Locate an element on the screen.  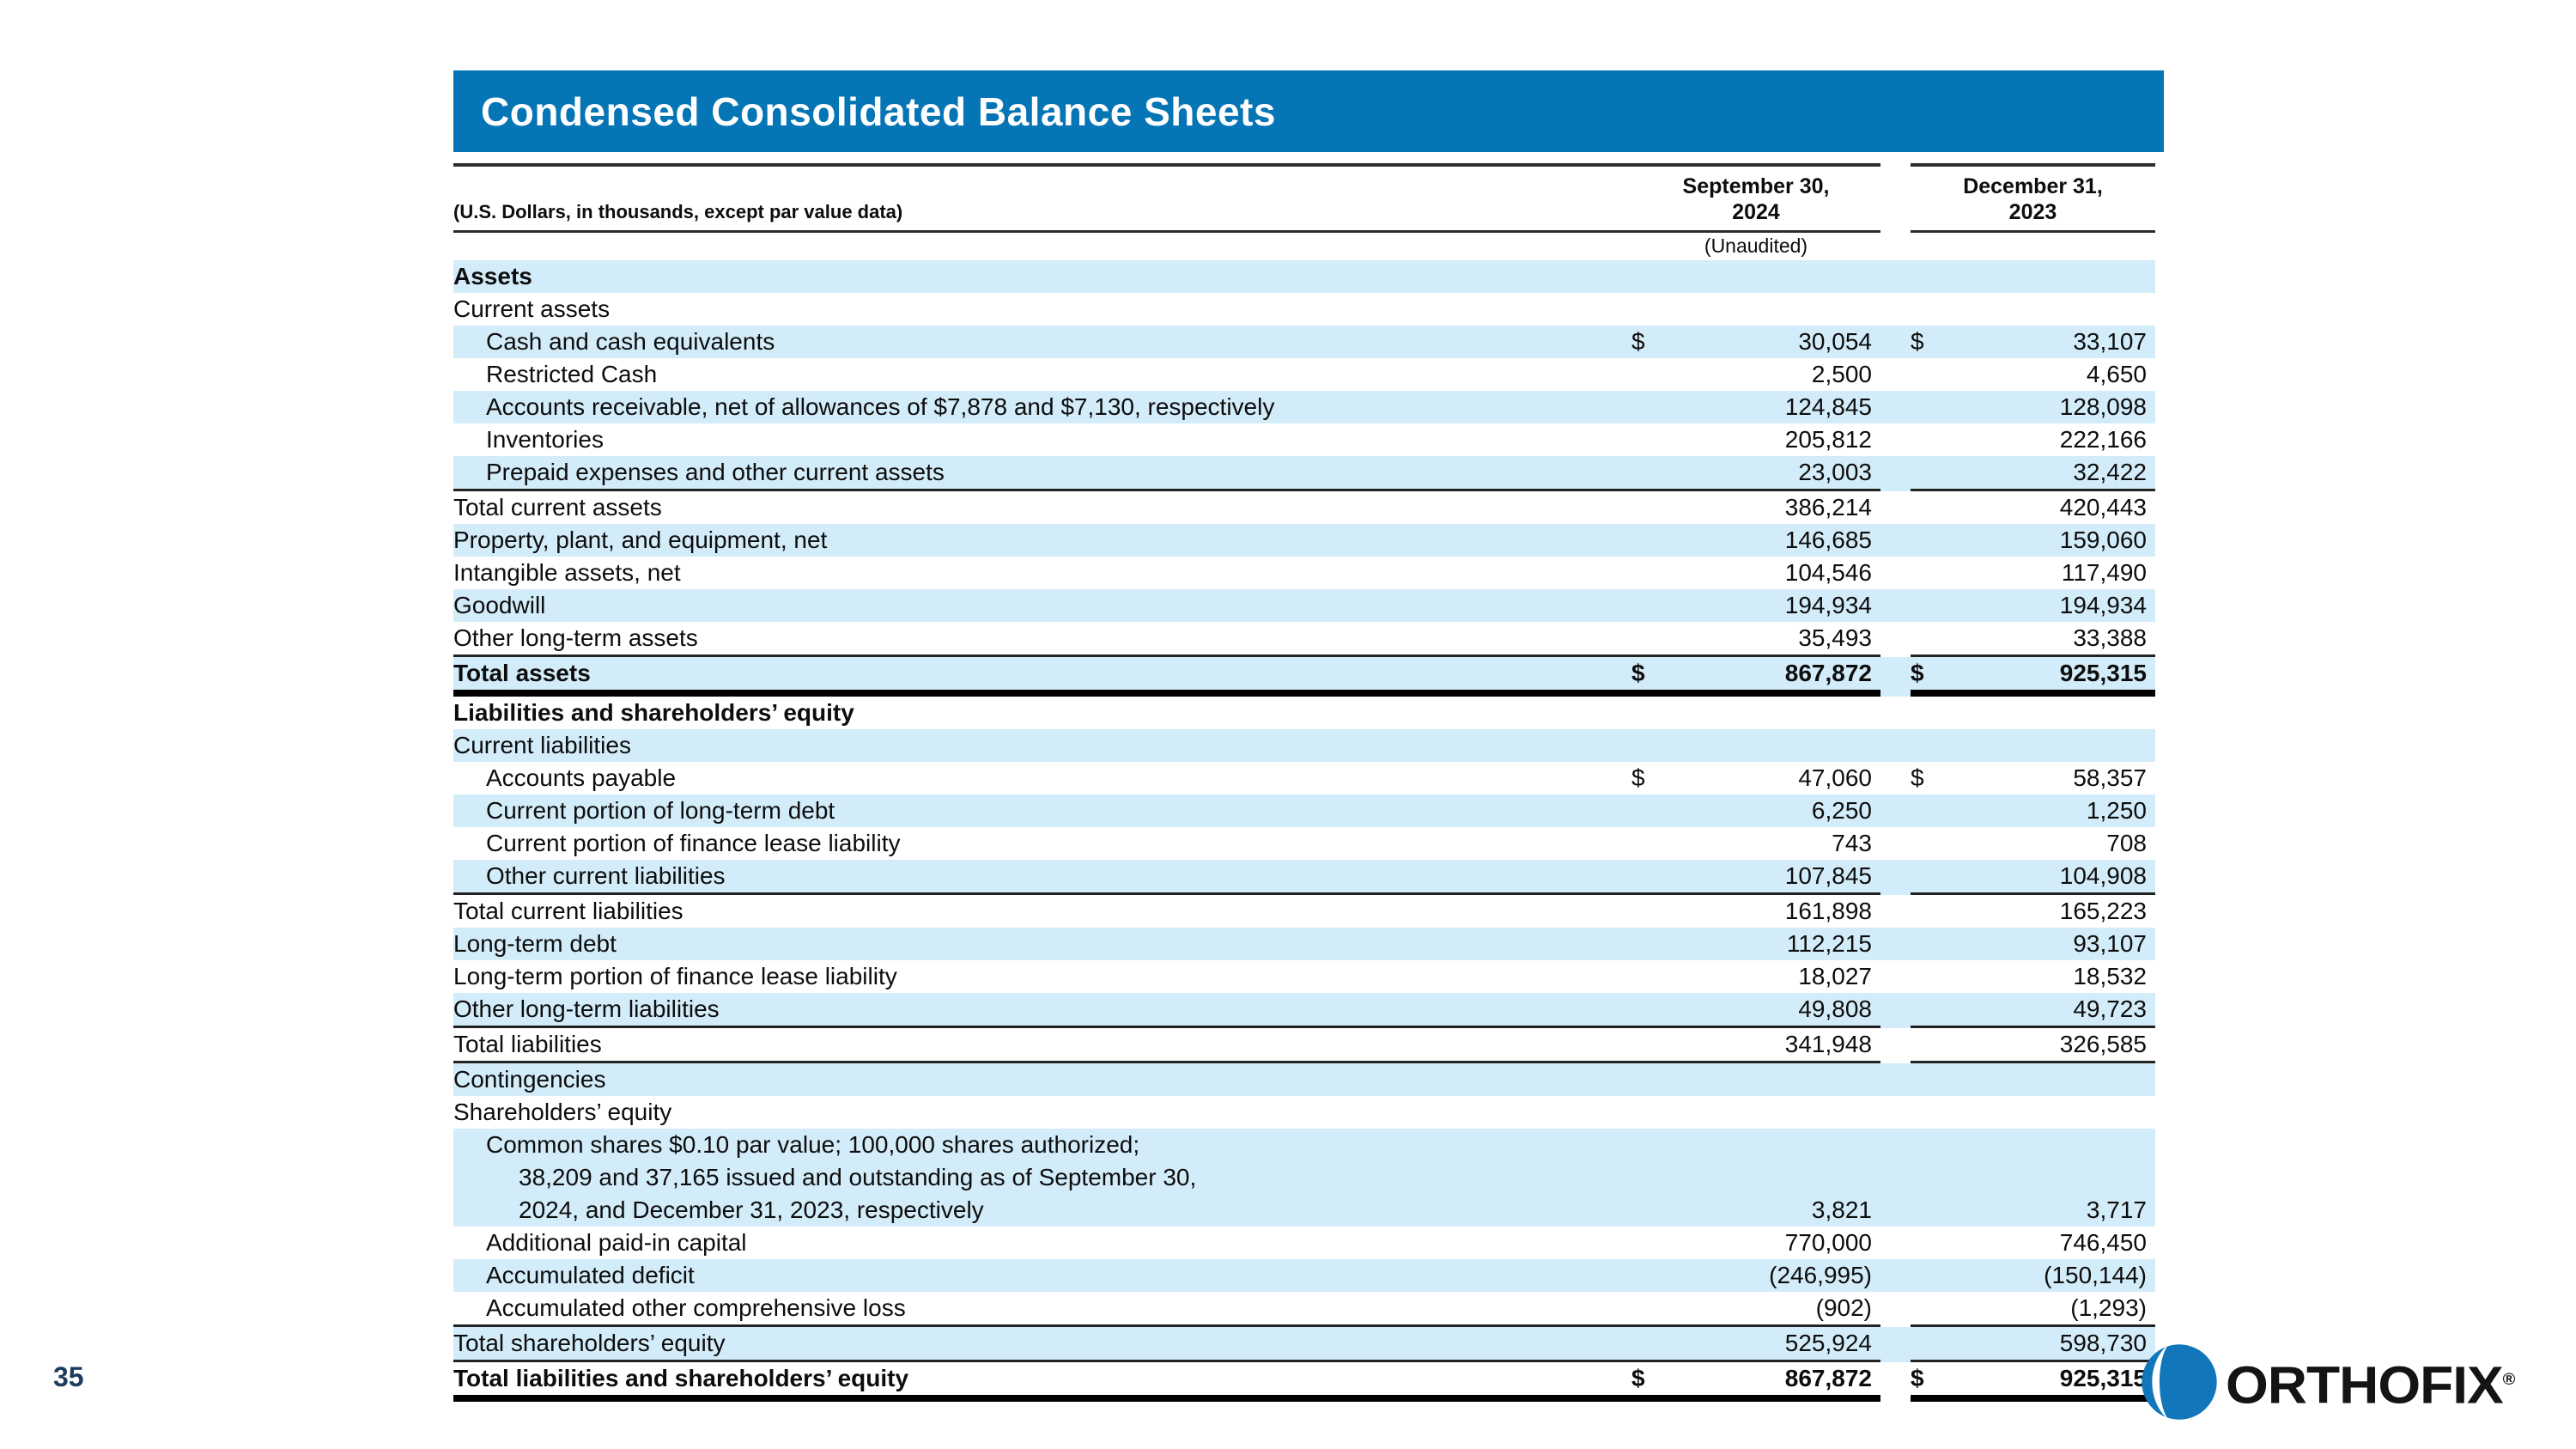
table-row: Total shareholders’ equity 525,924 598,730 is located at coordinates (1304, 1344).